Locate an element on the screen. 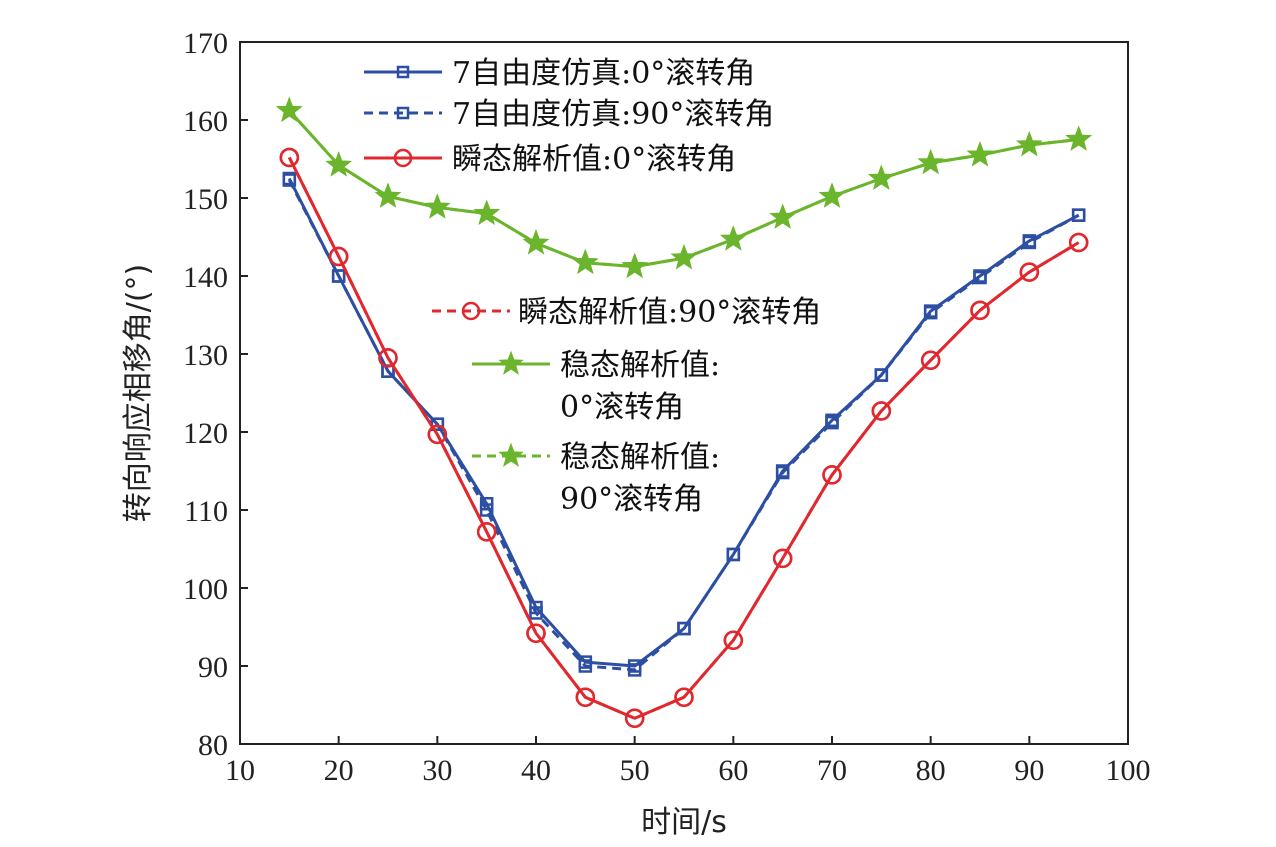 This screenshot has height=847, width=1276. y-tick-label: 140 is located at coordinates (205, 277).